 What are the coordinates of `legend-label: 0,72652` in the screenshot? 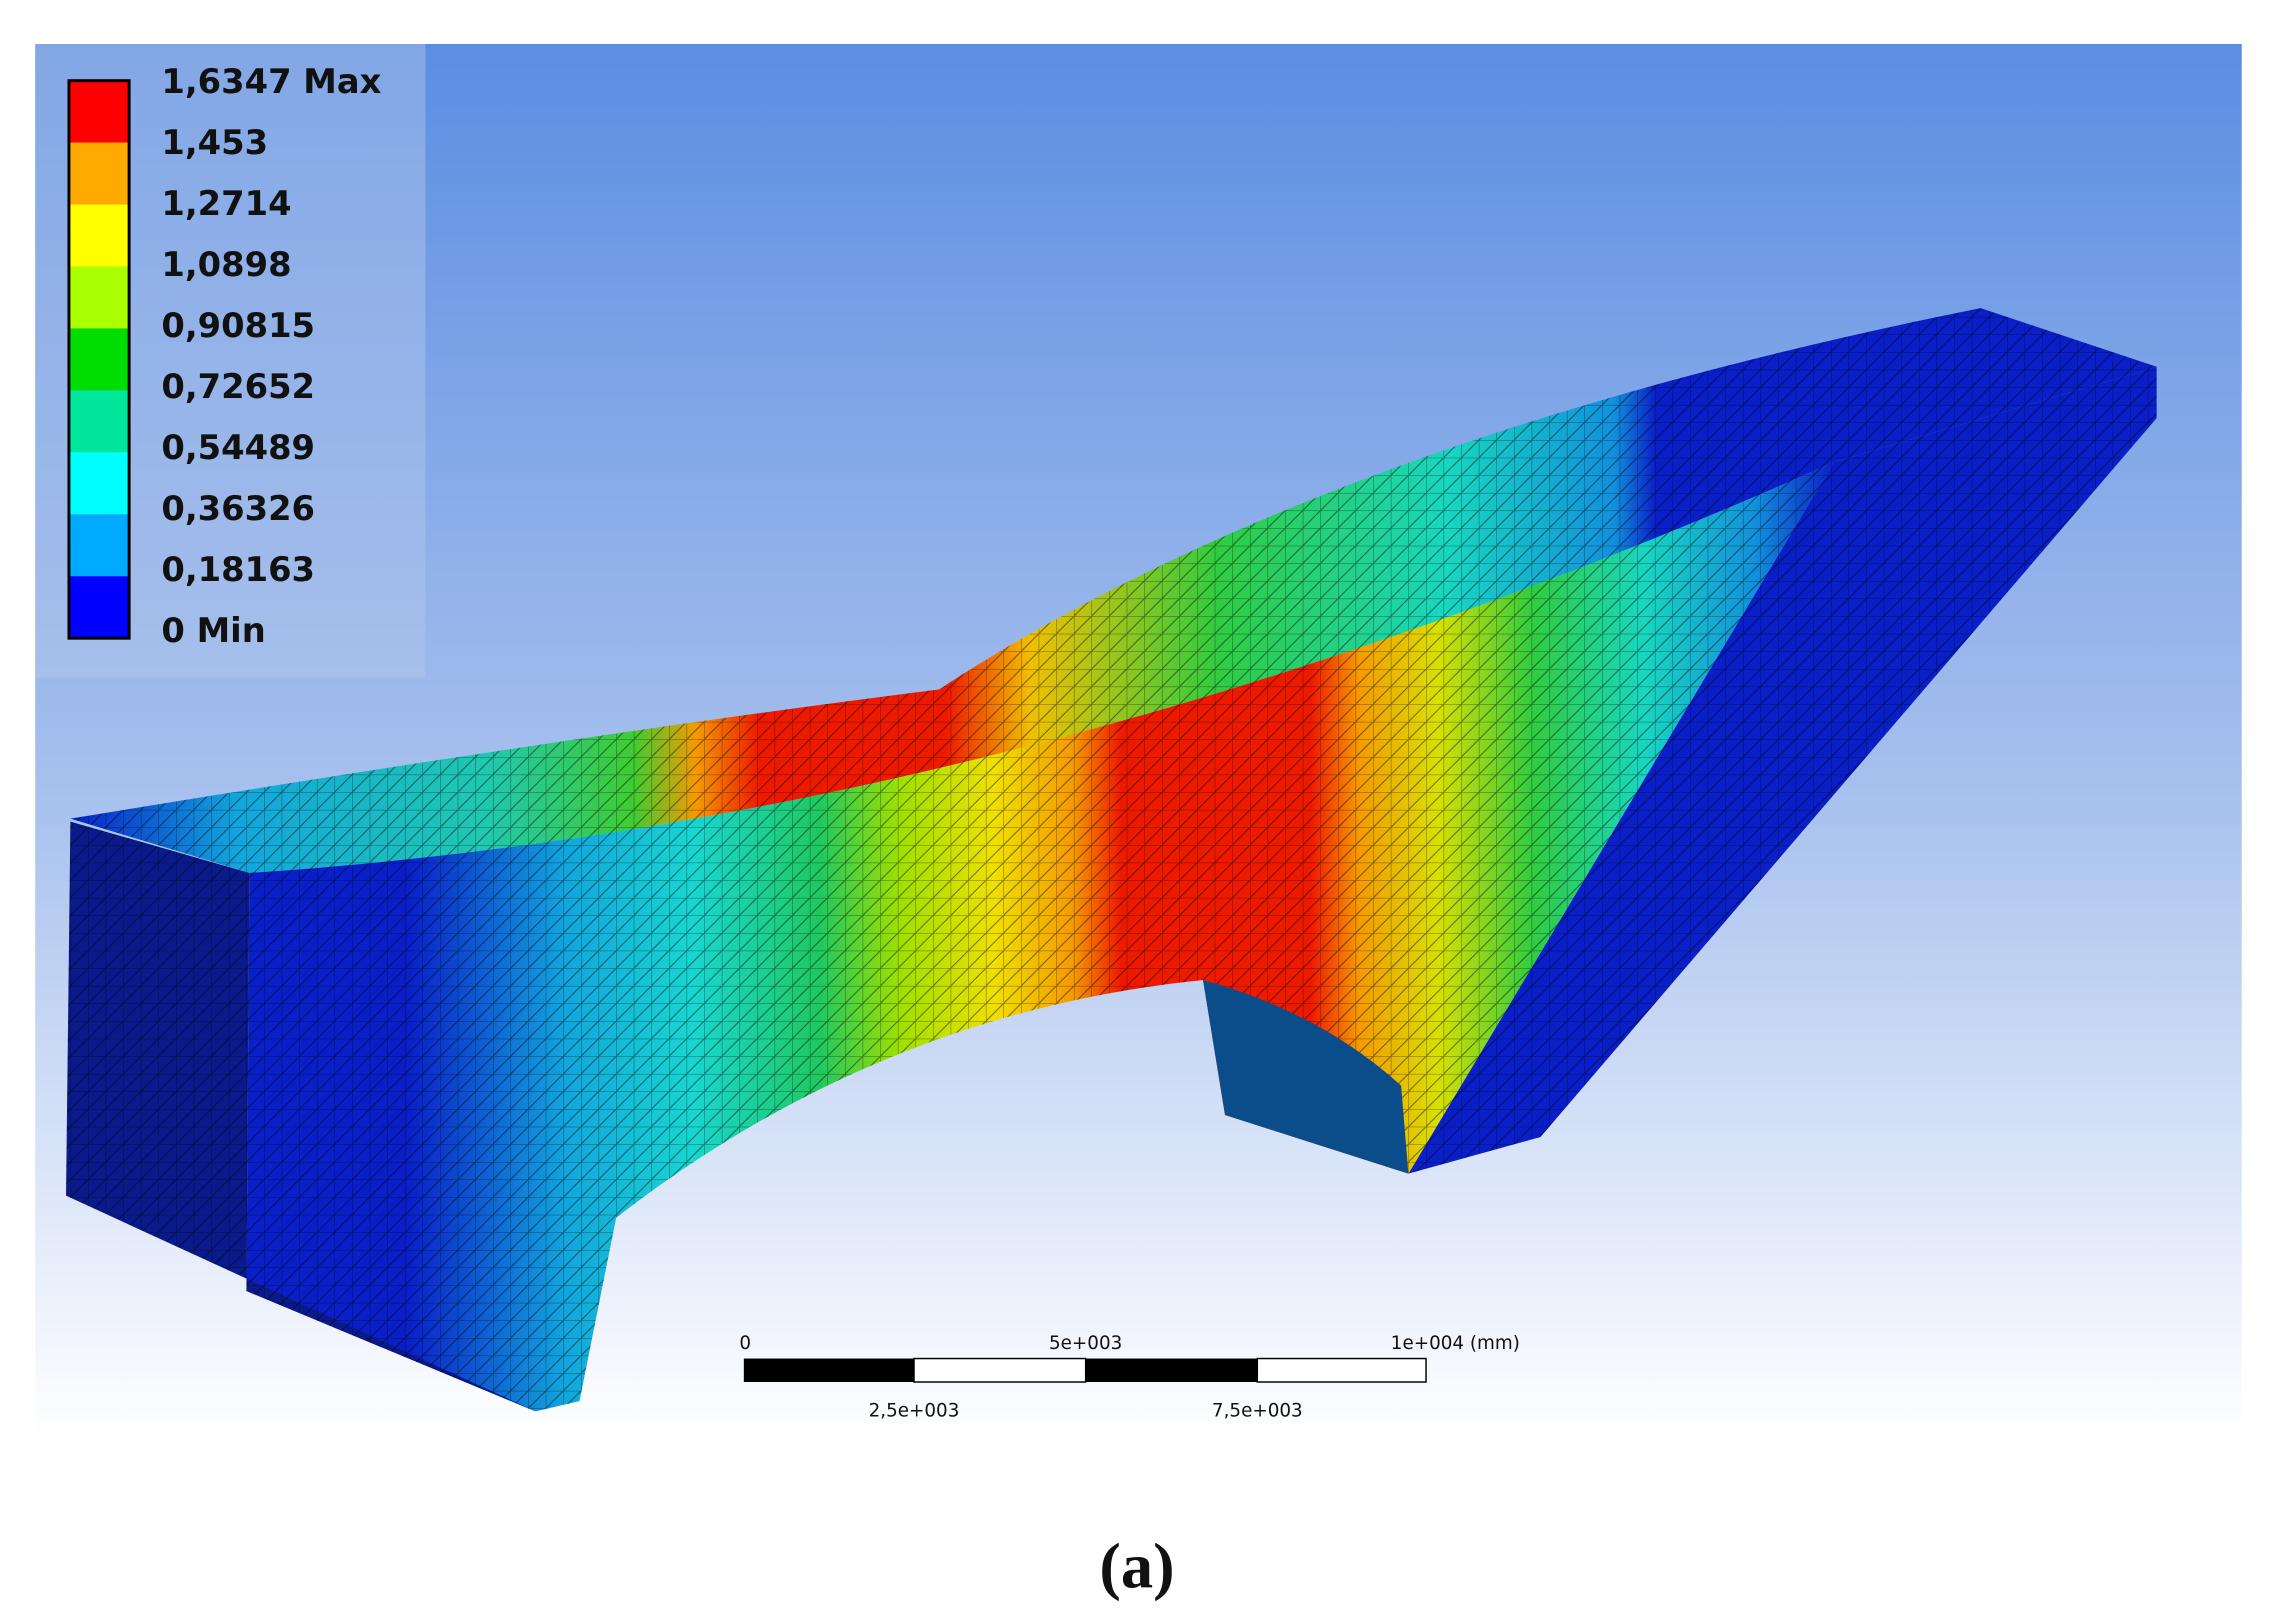 It's located at (238, 386).